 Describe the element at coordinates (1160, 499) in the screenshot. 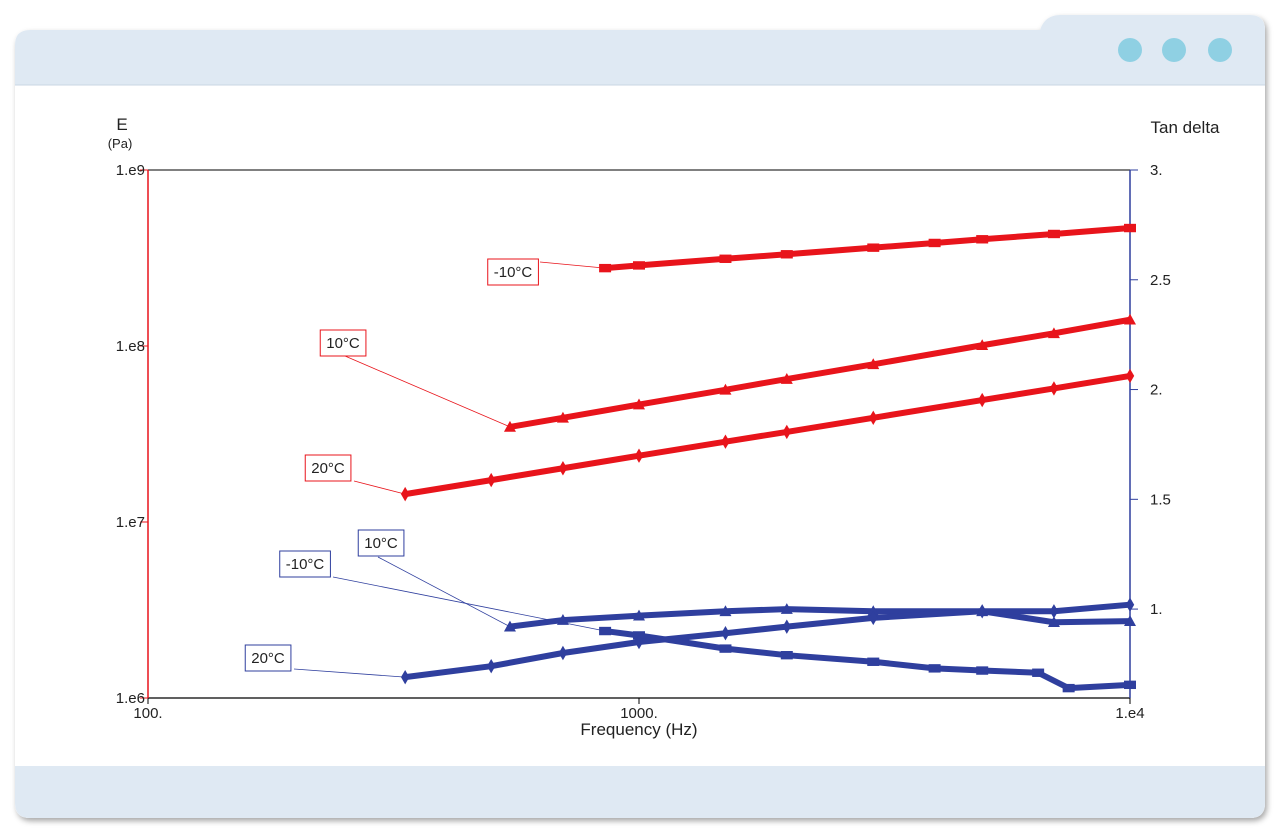

I see `y2-tick-label: 1.5` at that location.